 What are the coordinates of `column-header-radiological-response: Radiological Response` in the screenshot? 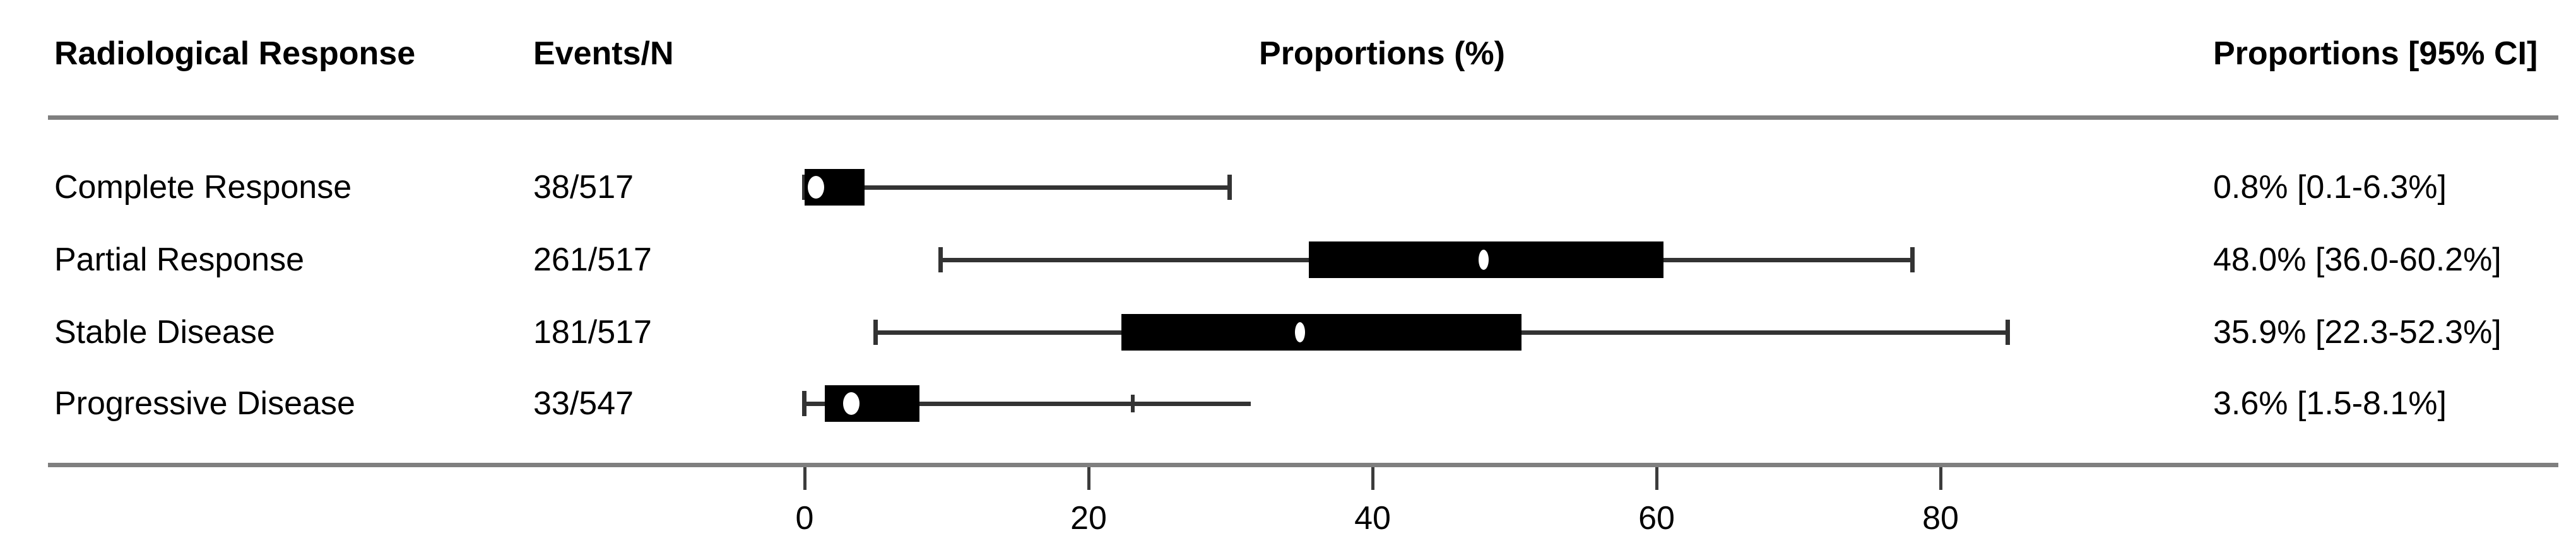 It's located at (235, 53).